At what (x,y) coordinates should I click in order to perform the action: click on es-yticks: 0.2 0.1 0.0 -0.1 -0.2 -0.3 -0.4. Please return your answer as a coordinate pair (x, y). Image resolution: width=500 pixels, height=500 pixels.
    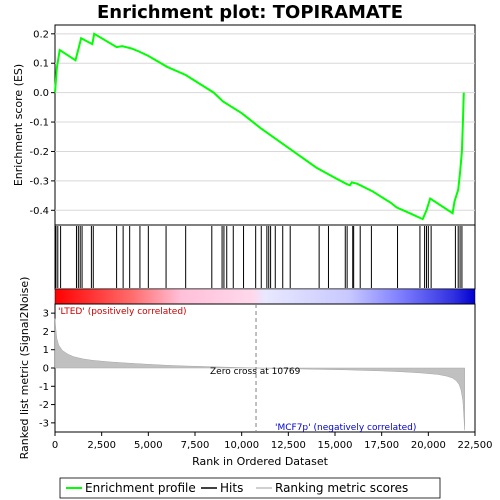
    Looking at the image, I should click on (42, 123).